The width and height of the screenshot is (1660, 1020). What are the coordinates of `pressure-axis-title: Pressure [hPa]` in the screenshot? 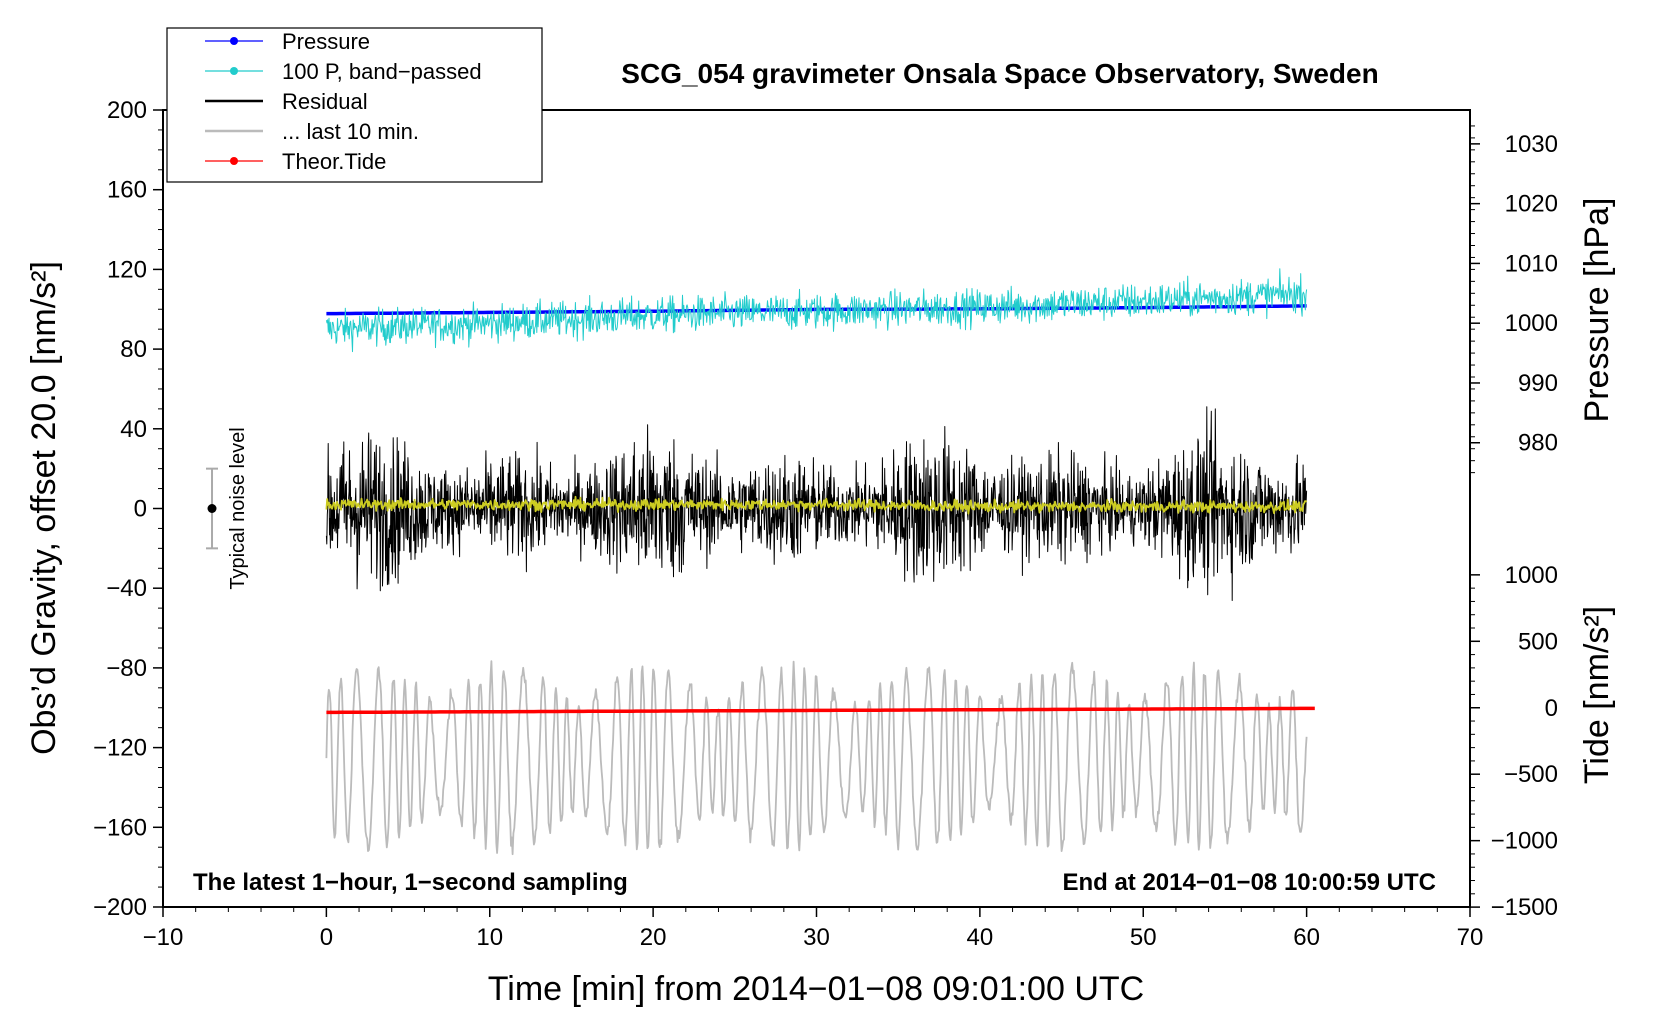 It's located at (1597, 310).